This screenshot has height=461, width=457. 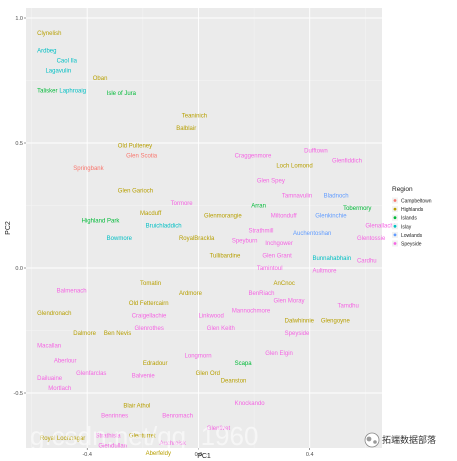 What do you see at coordinates (395, 209) in the screenshot?
I see `legend-swatch-highlands` at bounding box center [395, 209].